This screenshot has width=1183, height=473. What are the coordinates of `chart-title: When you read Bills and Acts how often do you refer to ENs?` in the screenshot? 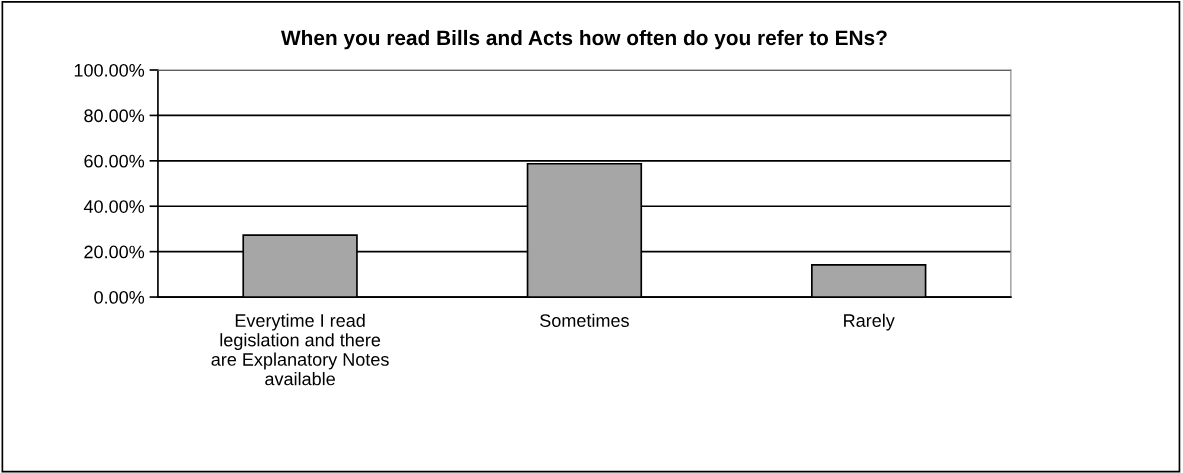 It's located at (583, 39).